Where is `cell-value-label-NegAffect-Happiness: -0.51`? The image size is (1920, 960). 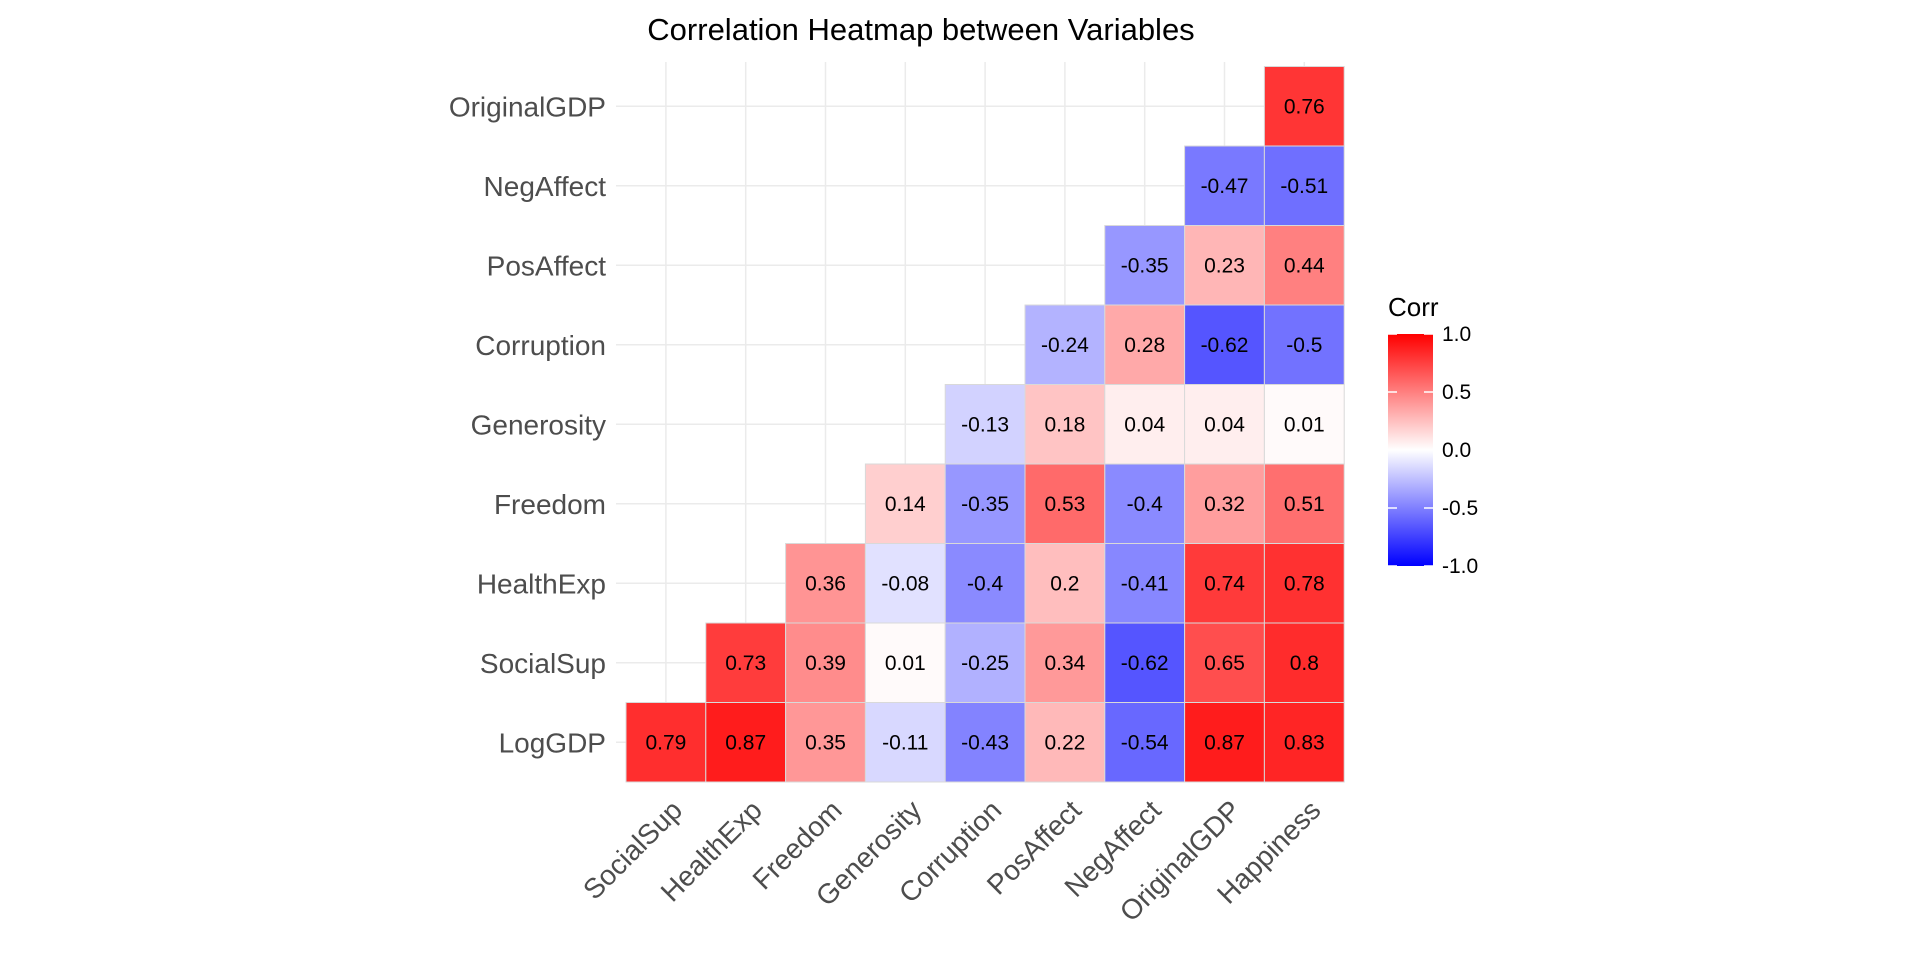 cell-value-label-NegAffect-Happiness: -0.51 is located at coordinates (1304, 186).